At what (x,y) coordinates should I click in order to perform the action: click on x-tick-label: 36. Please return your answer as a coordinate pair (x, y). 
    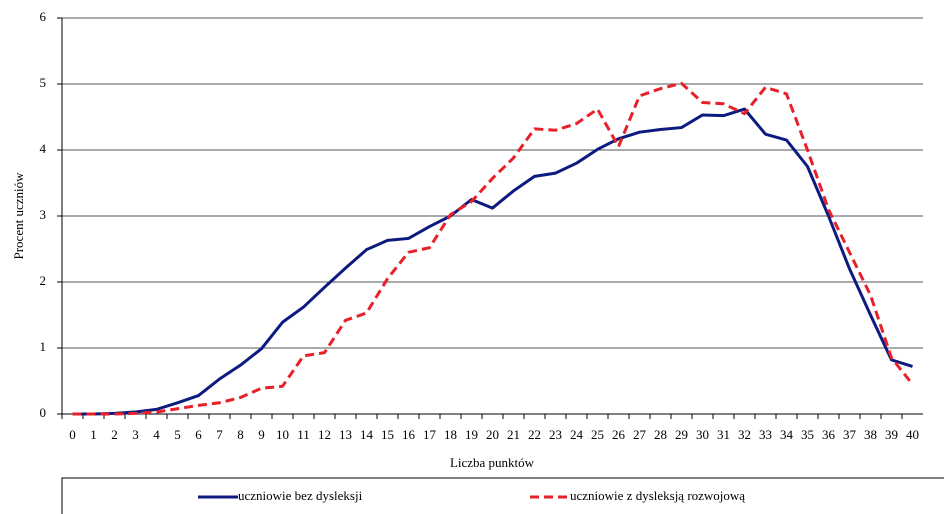
    Looking at the image, I should click on (829, 434).